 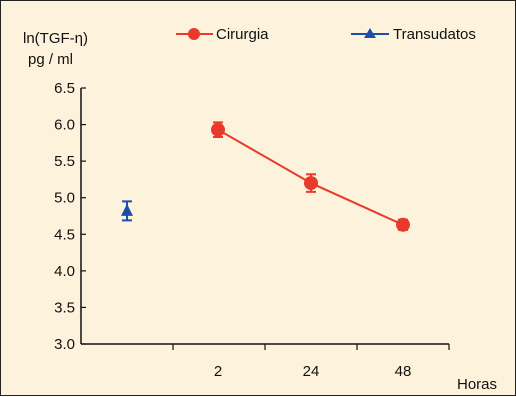 I want to click on legend-marker-transudatos, so click(x=370, y=33).